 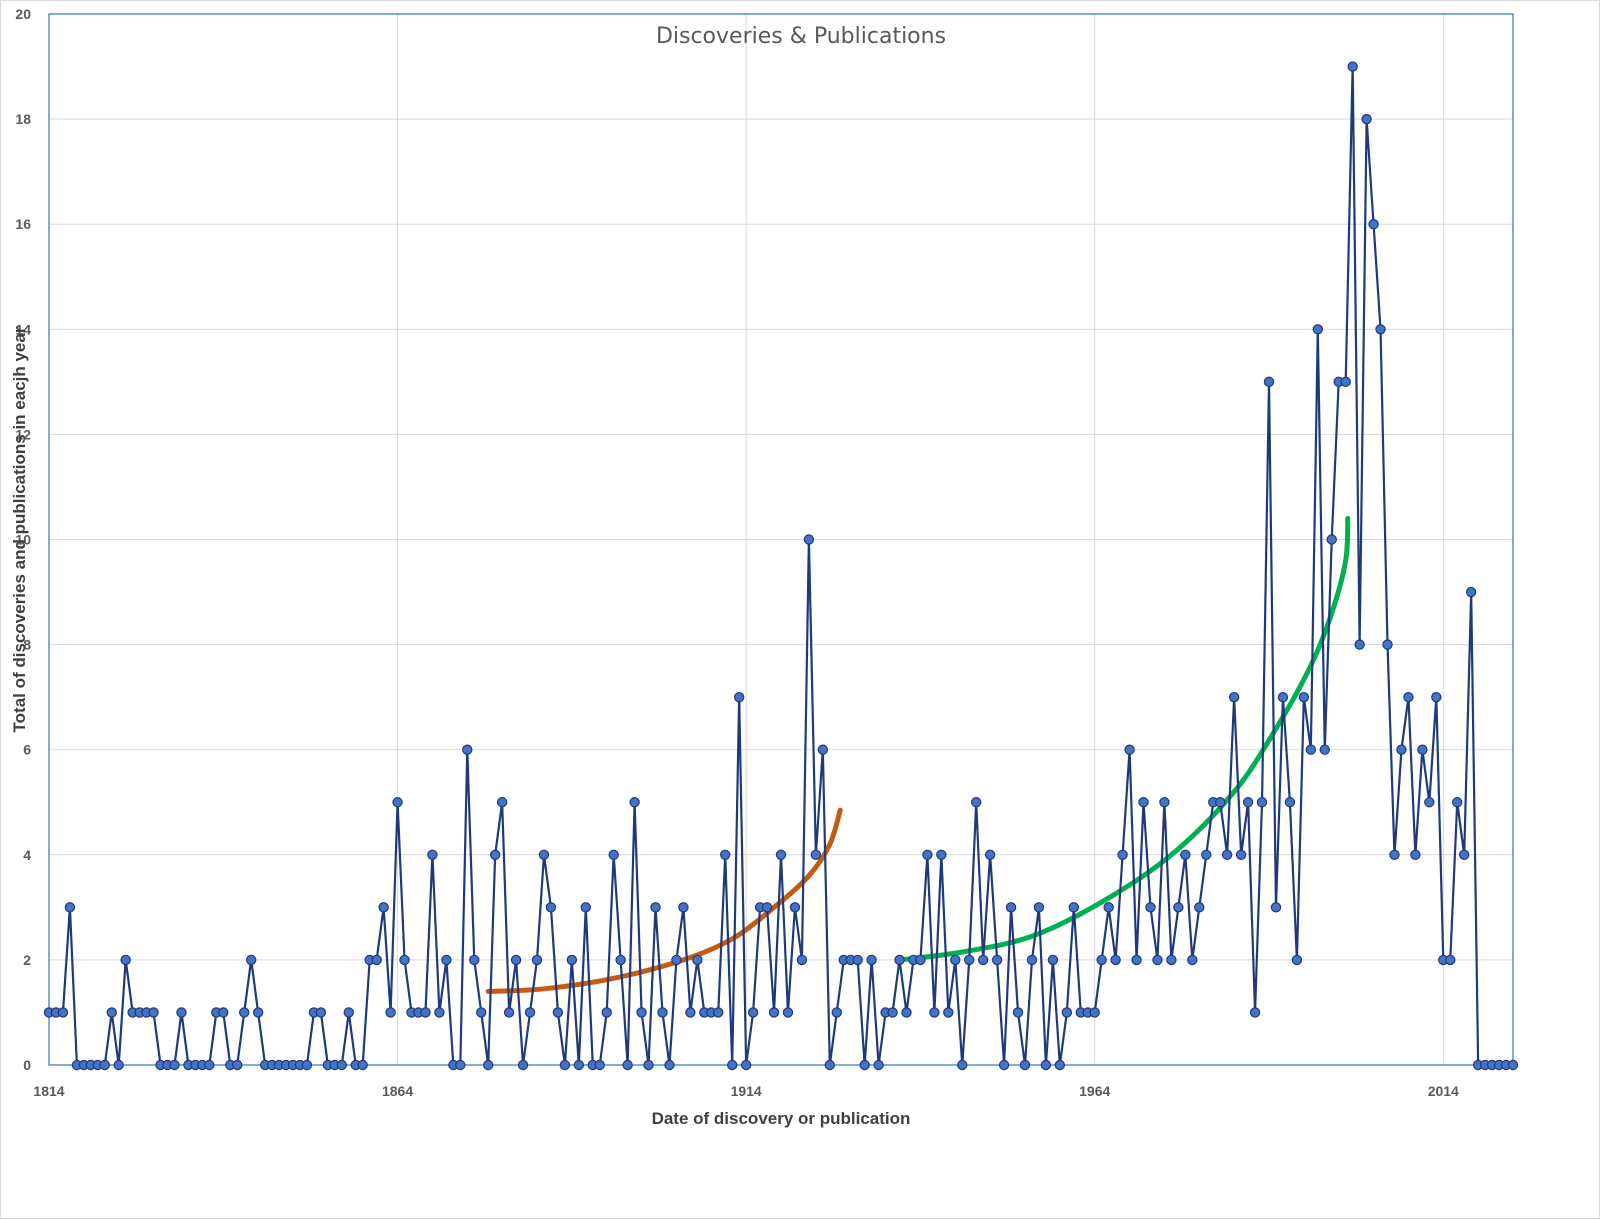 What do you see at coordinates (23, 539) in the screenshot?
I see `y-axis-ticks: 0 2 4 6 8 10 12 14 16 18 20` at bounding box center [23, 539].